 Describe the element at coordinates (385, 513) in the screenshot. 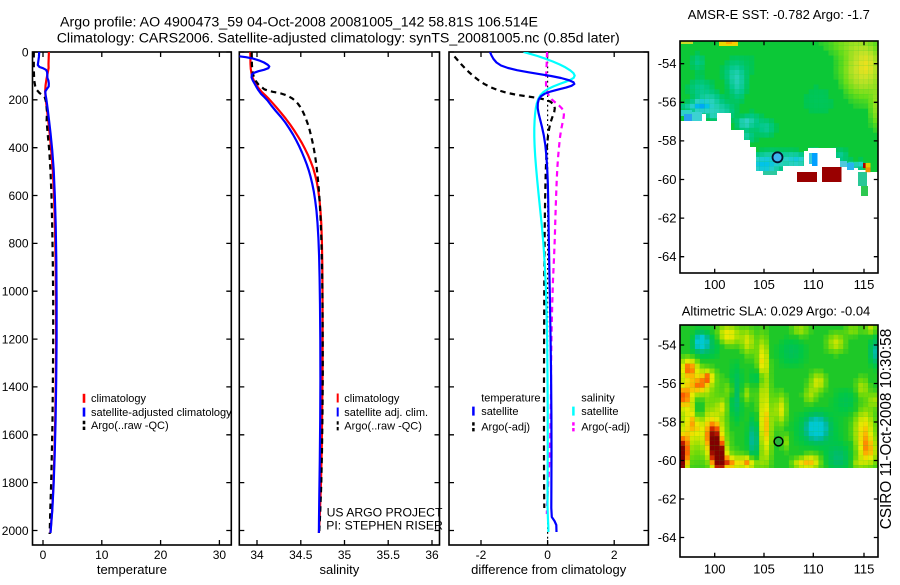

I see `svg-text: US ARGO PROJECT` at that location.